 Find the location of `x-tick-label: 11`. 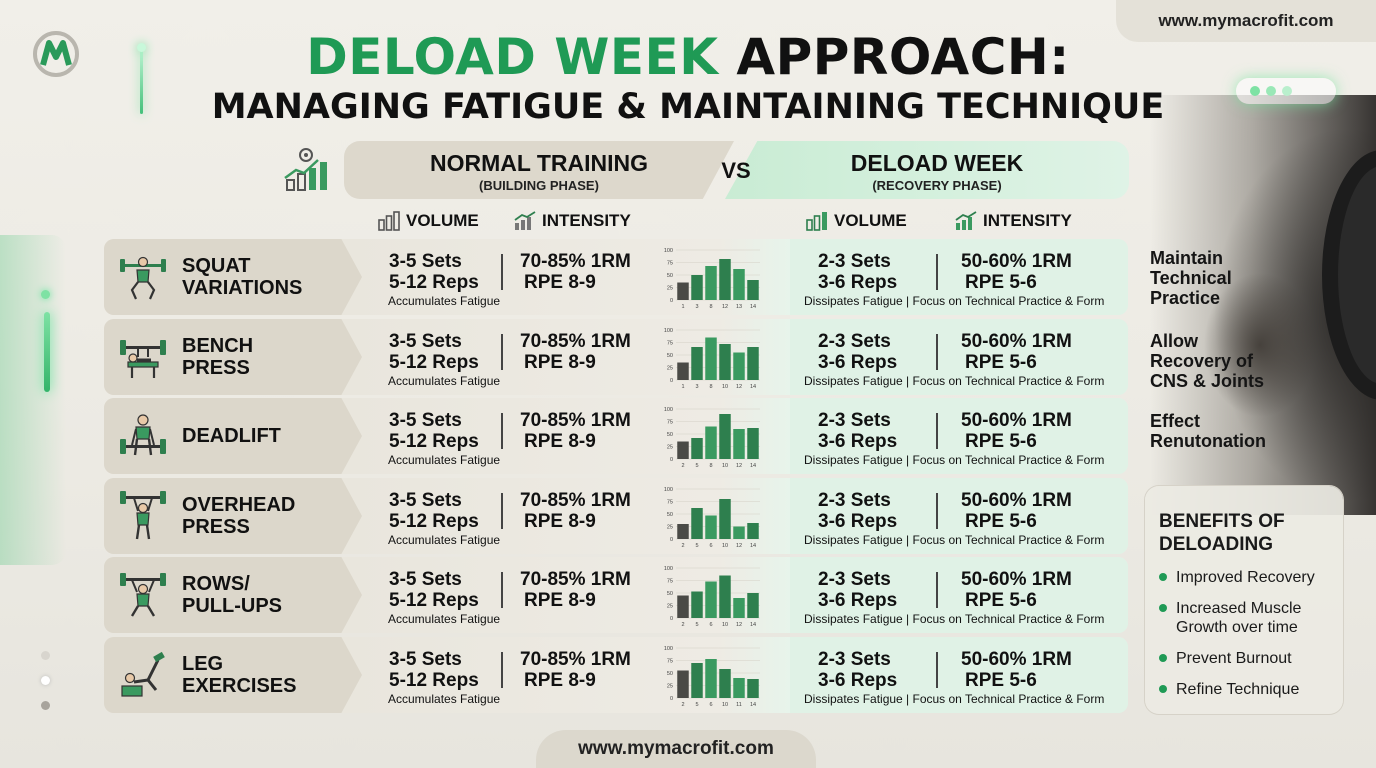

x-tick-label: 11 is located at coordinates (739, 705).